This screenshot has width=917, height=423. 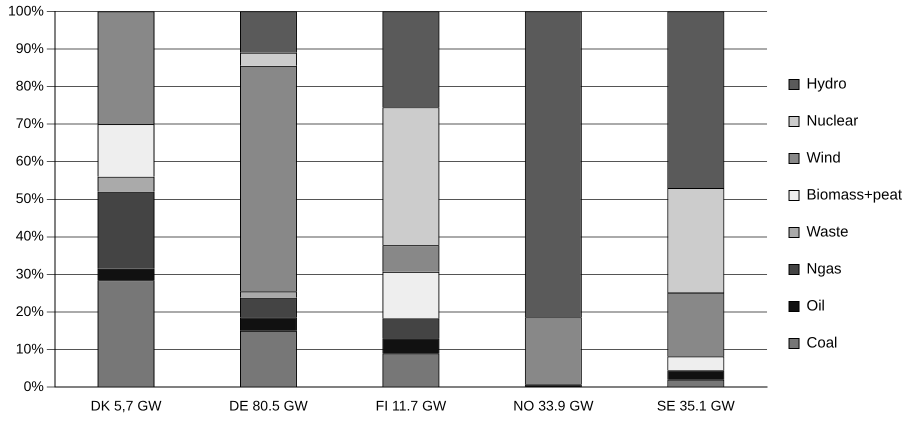 What do you see at coordinates (827, 232) in the screenshot?
I see `legend-label: Waste` at bounding box center [827, 232].